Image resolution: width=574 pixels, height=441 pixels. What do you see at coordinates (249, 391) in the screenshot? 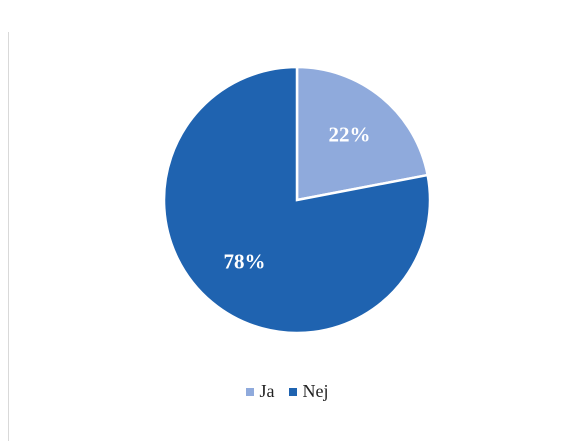
I see `legend-swatch-ja` at bounding box center [249, 391].